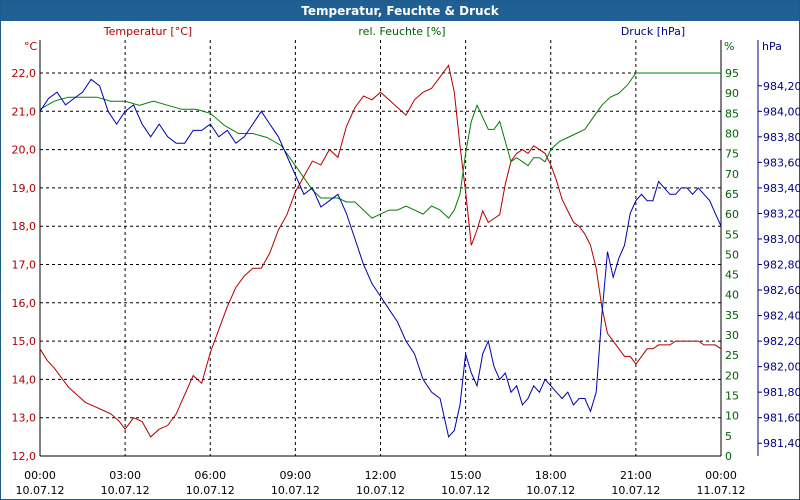 Image resolution: width=800 pixels, height=500 pixels. Describe the element at coordinates (732, 174) in the screenshot. I see `humidity-tick-label: 70` at that location.